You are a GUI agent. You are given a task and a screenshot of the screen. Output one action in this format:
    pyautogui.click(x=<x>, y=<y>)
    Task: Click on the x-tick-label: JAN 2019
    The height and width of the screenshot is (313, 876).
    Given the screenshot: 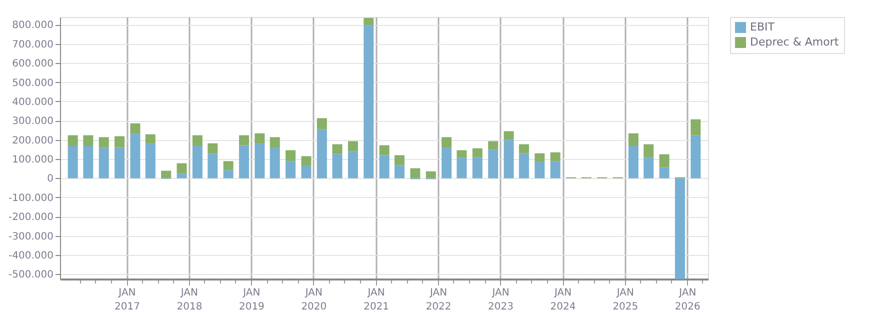 What is the action you would take?
    pyautogui.click(x=251, y=300)
    